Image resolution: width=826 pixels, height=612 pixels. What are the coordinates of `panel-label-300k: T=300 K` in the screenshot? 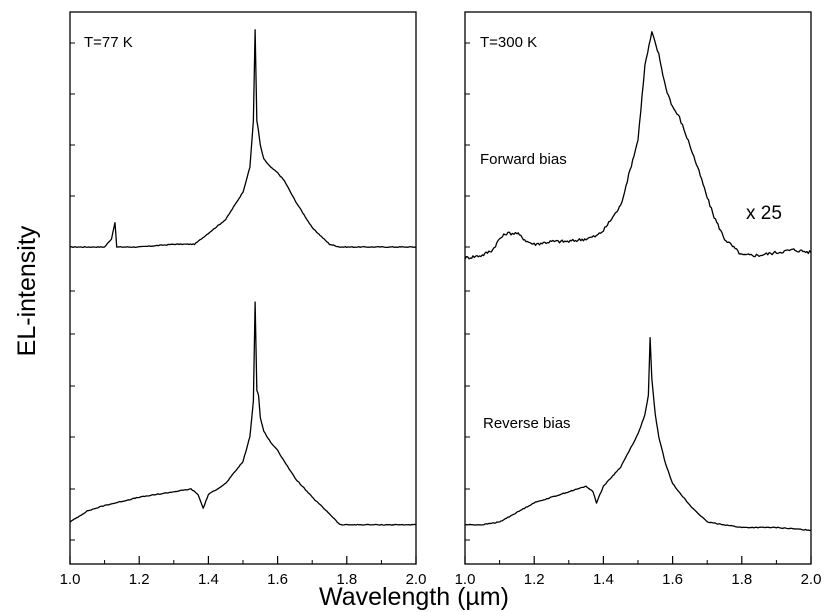 It's located at (508, 42).